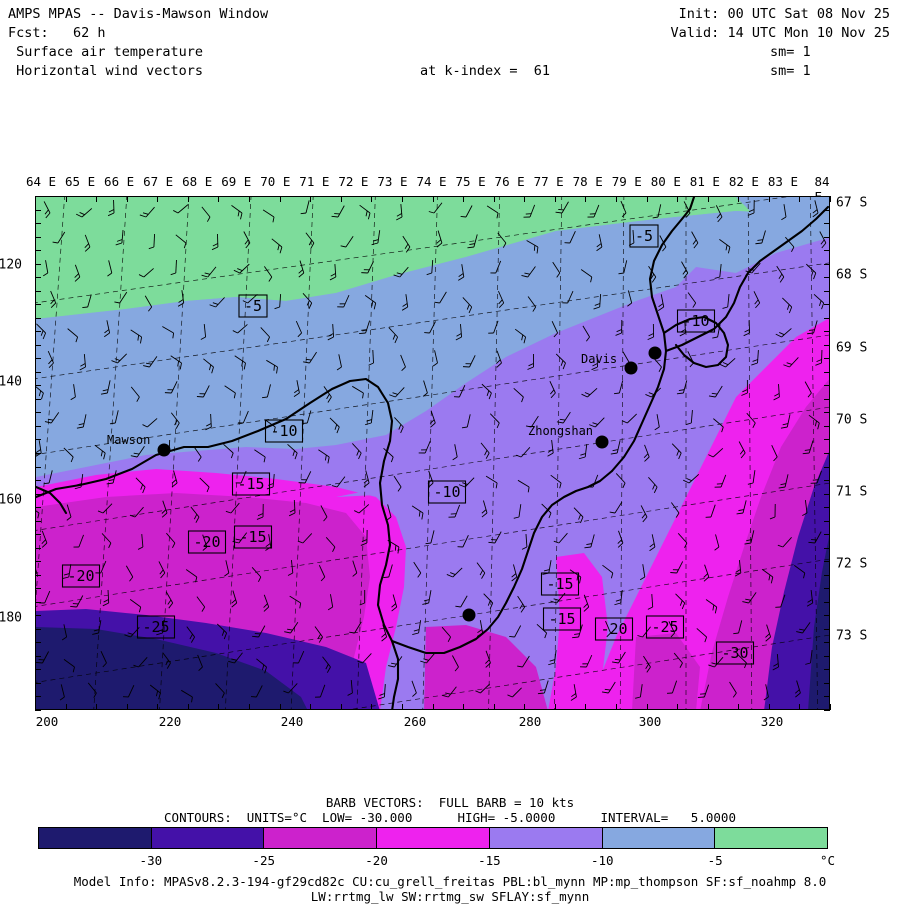  I want to click on colorbar-tick: -20, so click(376, 860).